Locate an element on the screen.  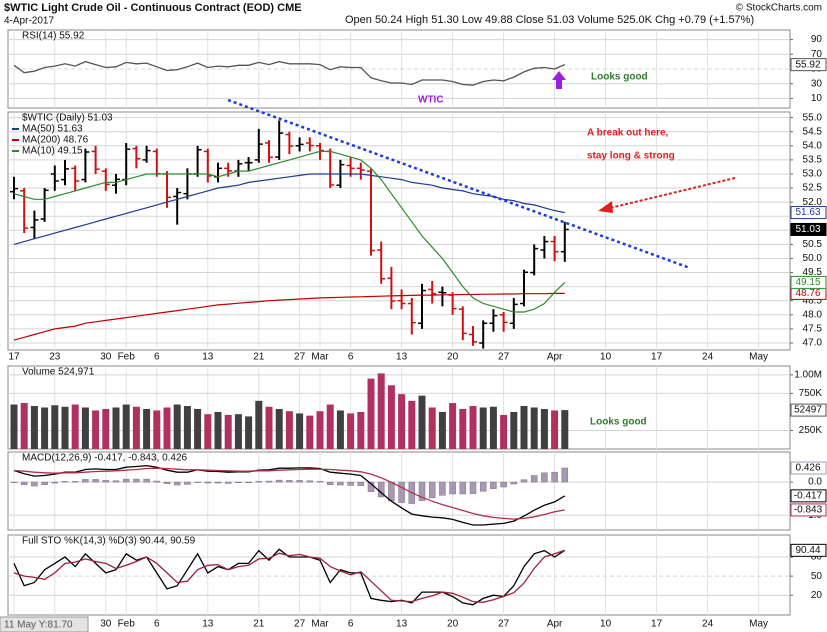
panel-frame is located at coordinates (399, 69).